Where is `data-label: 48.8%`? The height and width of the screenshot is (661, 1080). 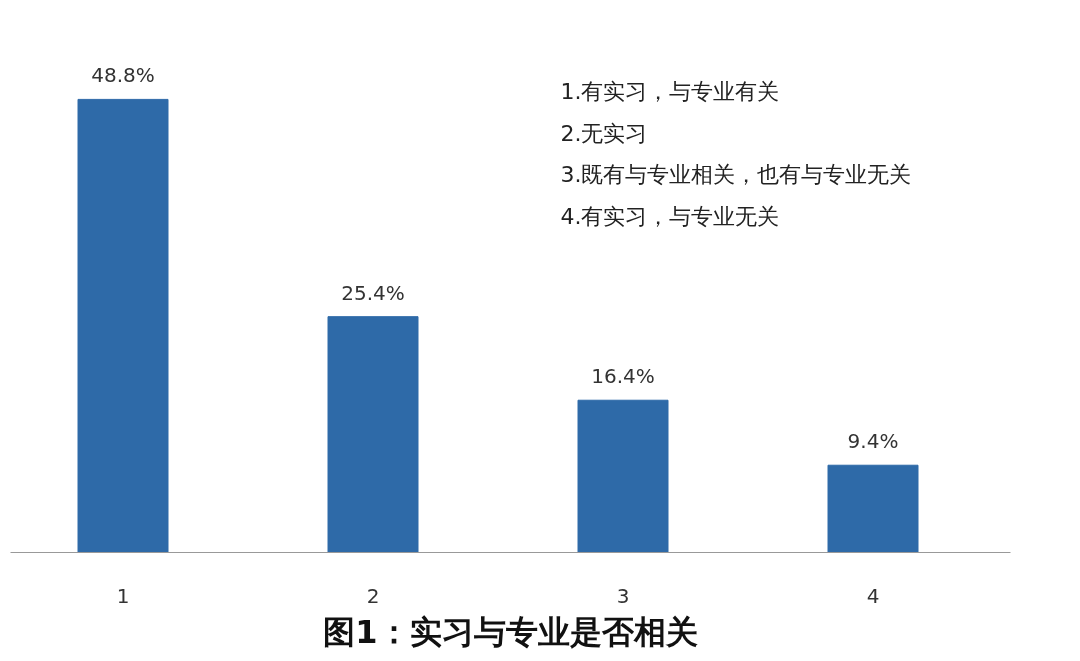 data-label: 48.8% is located at coordinates (123, 75).